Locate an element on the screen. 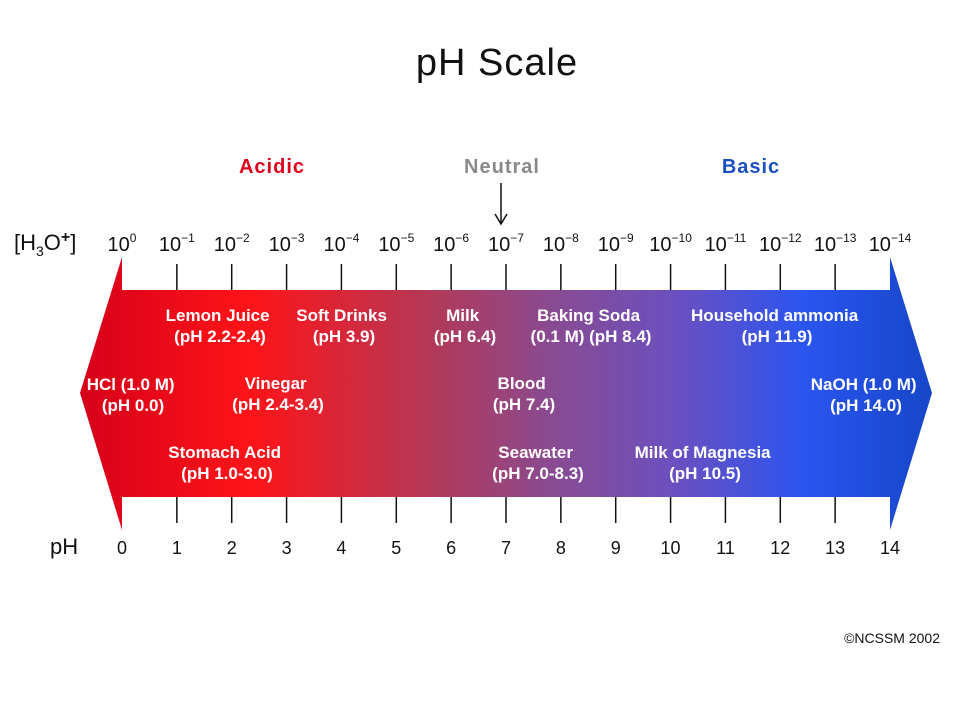 The width and height of the screenshot is (960, 720). substance-lemon-juice-name: Lemon Juice is located at coordinates (218, 315).